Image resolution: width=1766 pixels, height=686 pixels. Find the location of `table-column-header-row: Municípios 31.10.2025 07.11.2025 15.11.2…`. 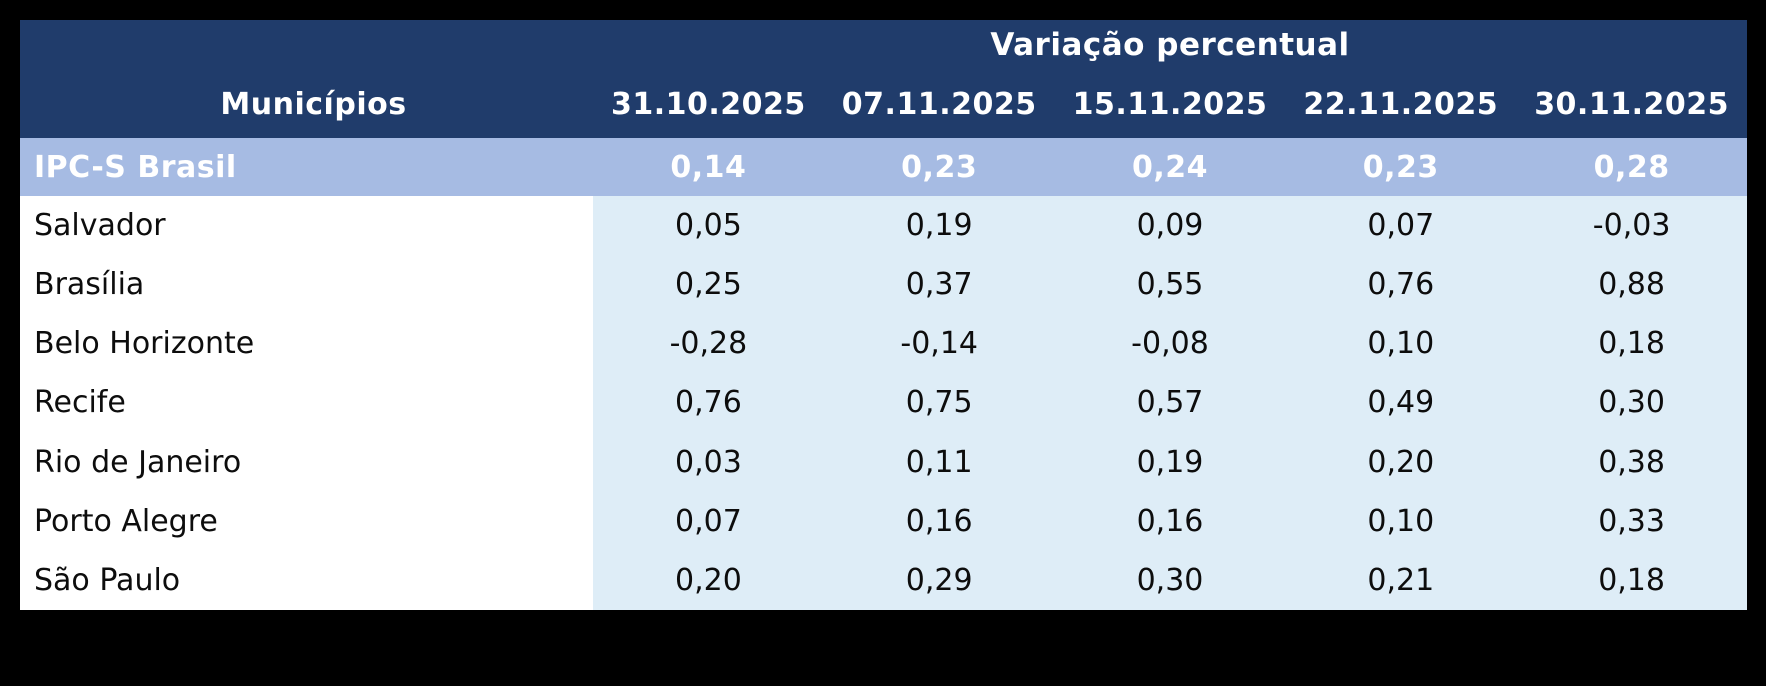

table-column-header-row: Municípios 31.10.2025 07.11.2025 15.11.2… is located at coordinates (883, 104).